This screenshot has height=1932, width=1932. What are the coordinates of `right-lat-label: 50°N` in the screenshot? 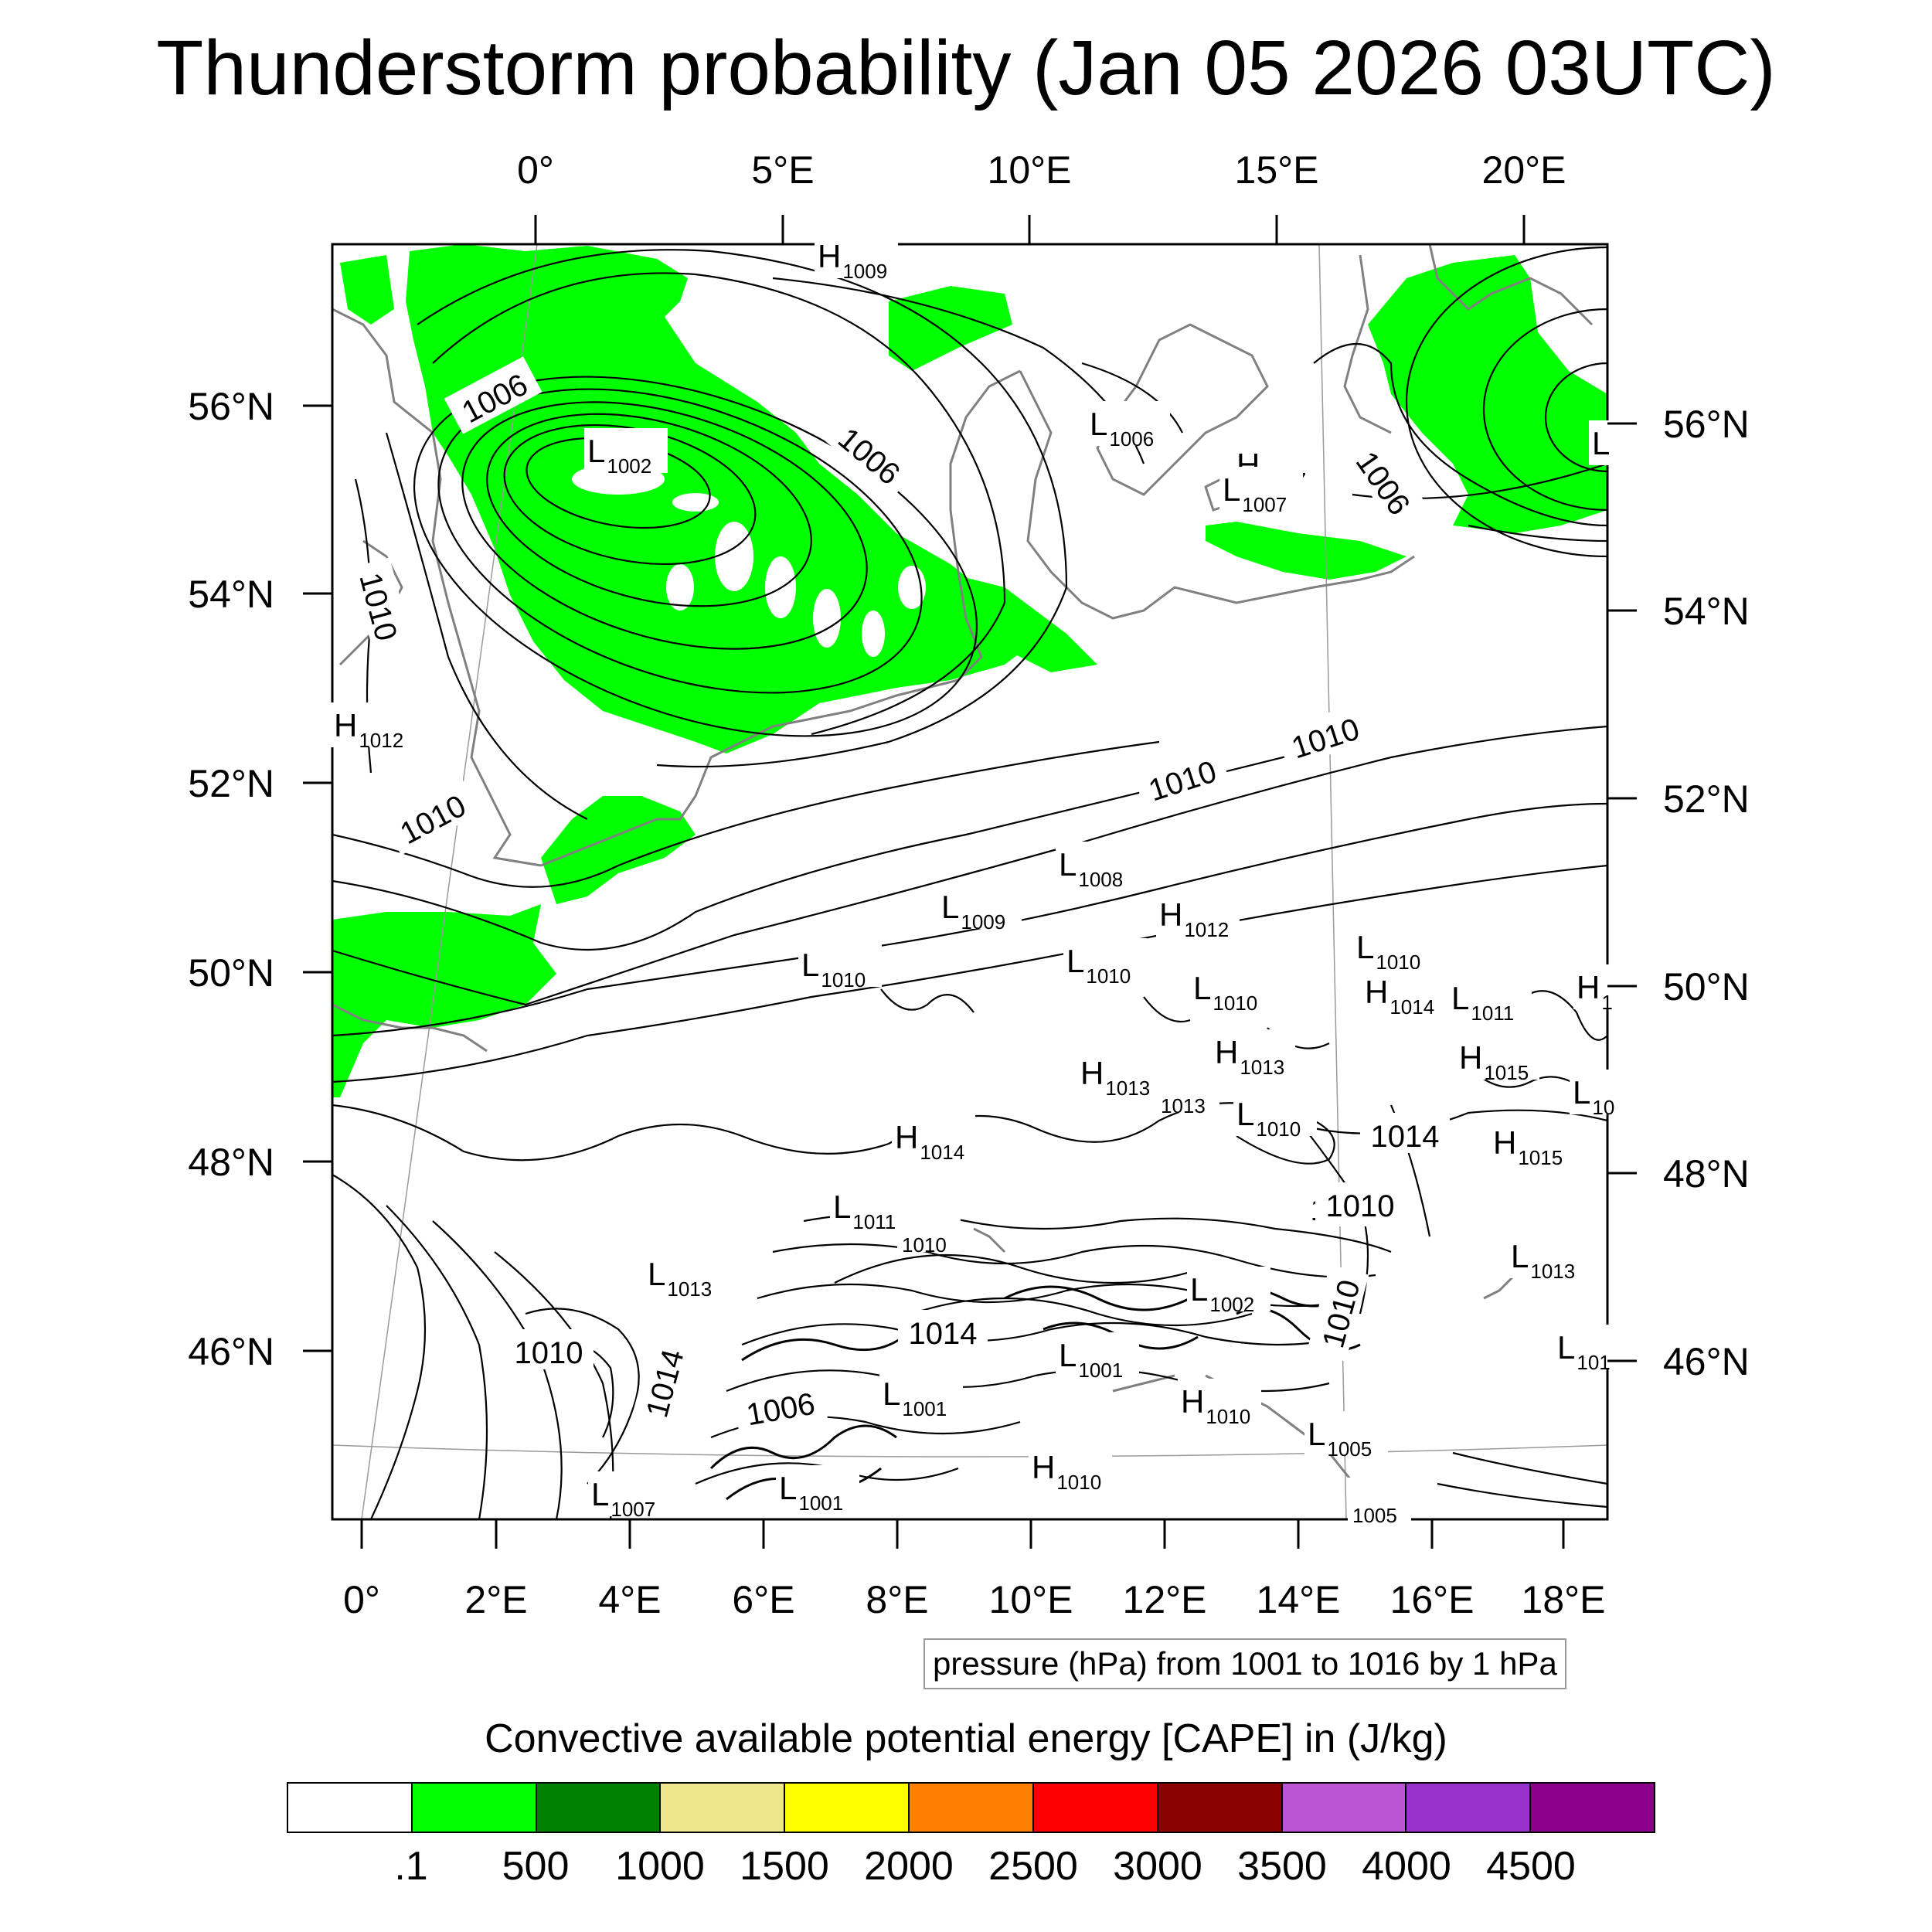 It's located at (1707, 987).